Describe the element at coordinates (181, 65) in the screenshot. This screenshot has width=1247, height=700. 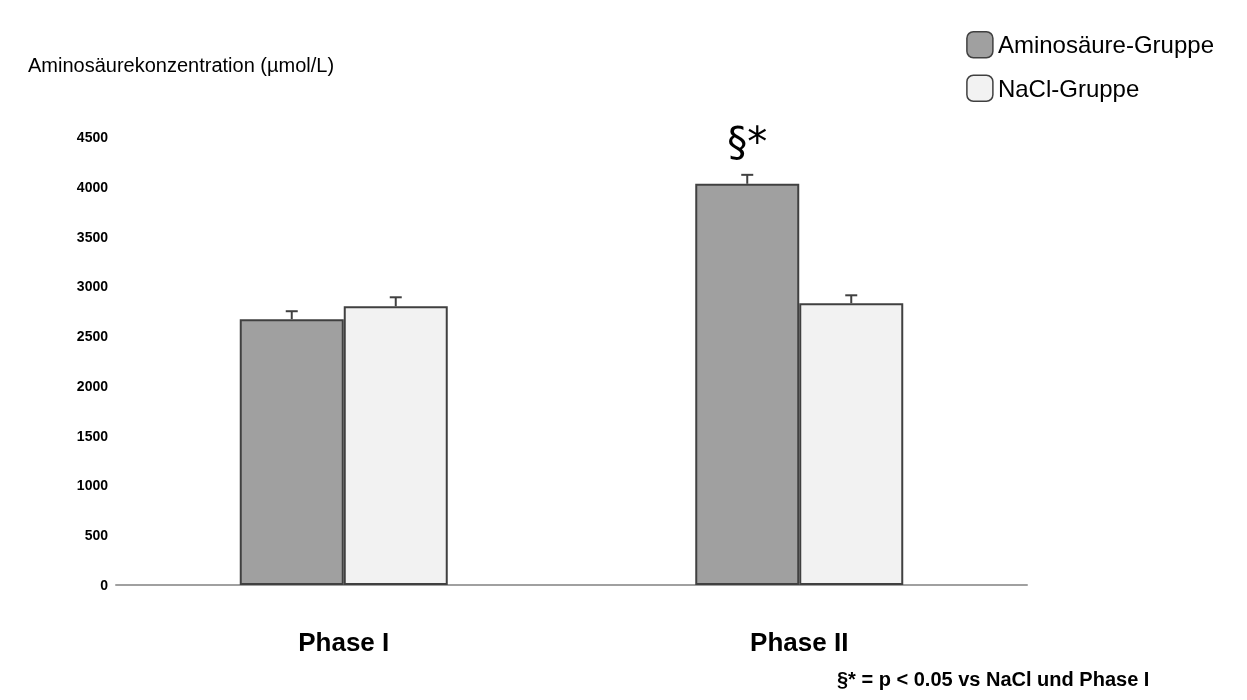
I see `y-axis-title: Aminosäurekonzentration (µmol/L)` at that location.